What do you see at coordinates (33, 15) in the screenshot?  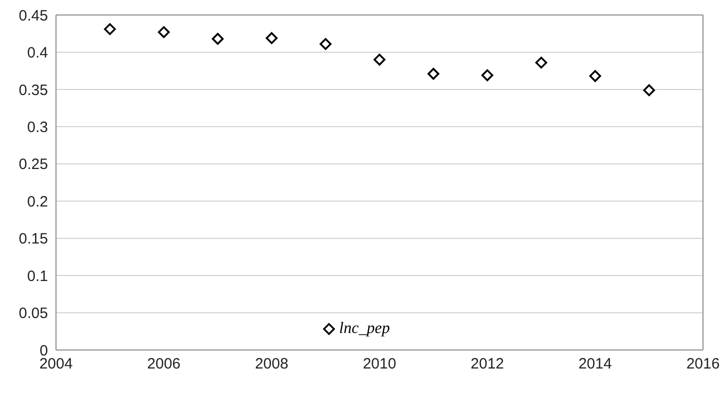 I see `y-tick-label: 0.45` at bounding box center [33, 15].